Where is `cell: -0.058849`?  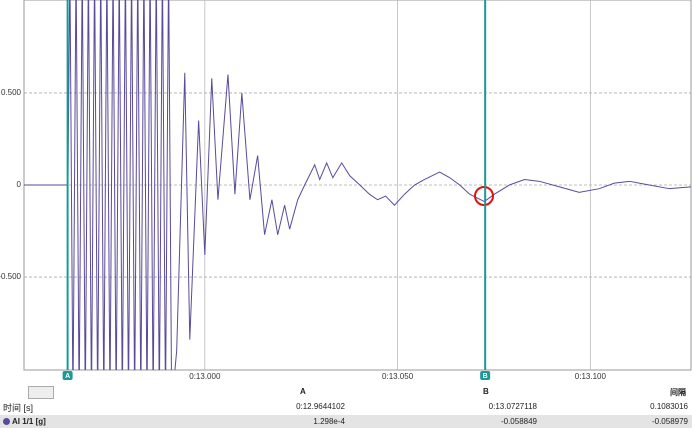
cell: -0.058849 is located at coordinates (518, 421).